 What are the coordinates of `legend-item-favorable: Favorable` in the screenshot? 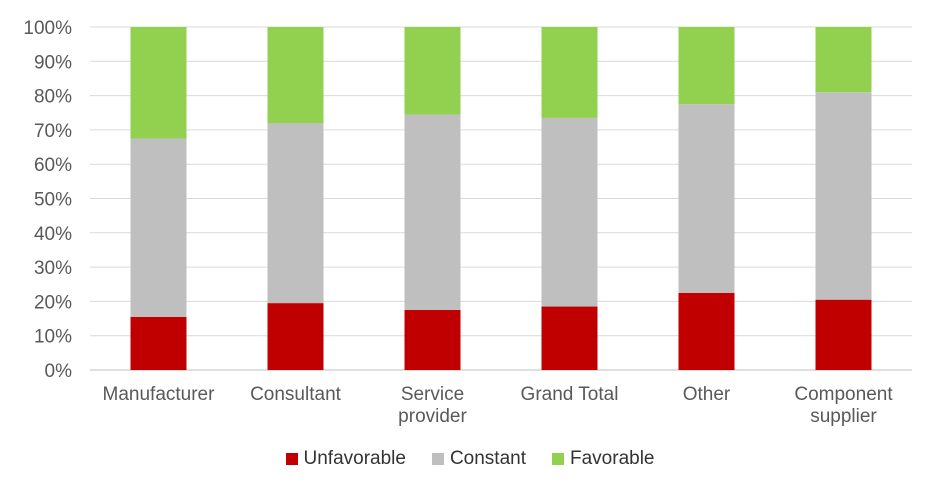 It's located at (603, 459).